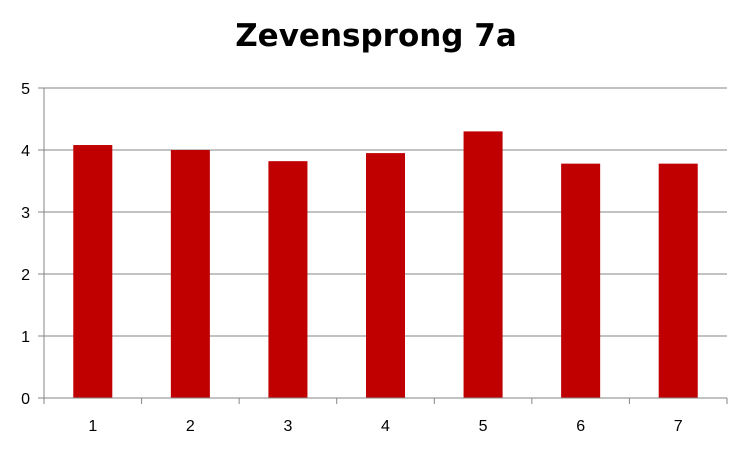 The image size is (752, 452). Describe the element at coordinates (92, 426) in the screenshot. I see `x-tick-label: 1` at that location.